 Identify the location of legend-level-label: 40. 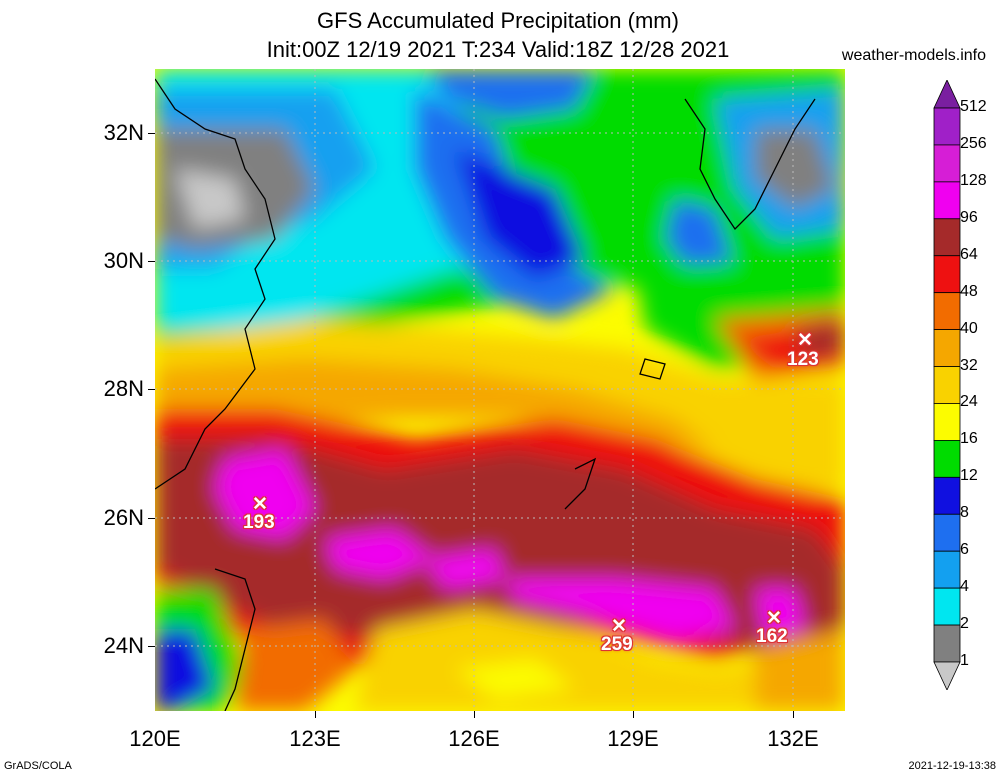
(969, 328).